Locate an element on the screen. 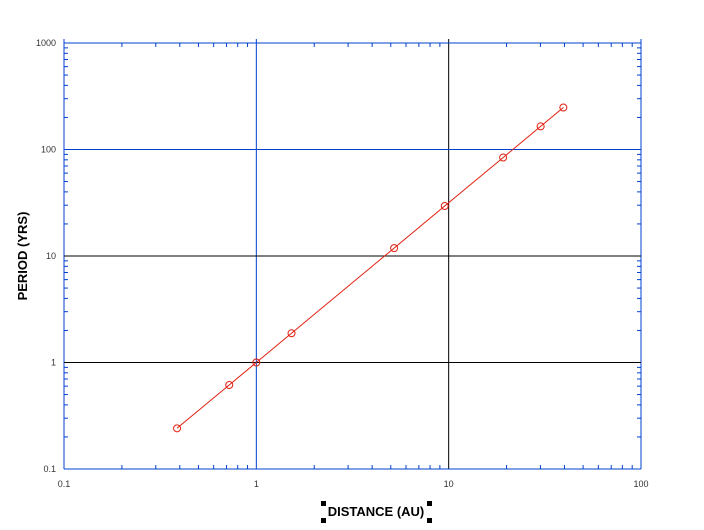 The image size is (704, 530). x-axis-label: DISTANCE (AU) is located at coordinates (376, 511).